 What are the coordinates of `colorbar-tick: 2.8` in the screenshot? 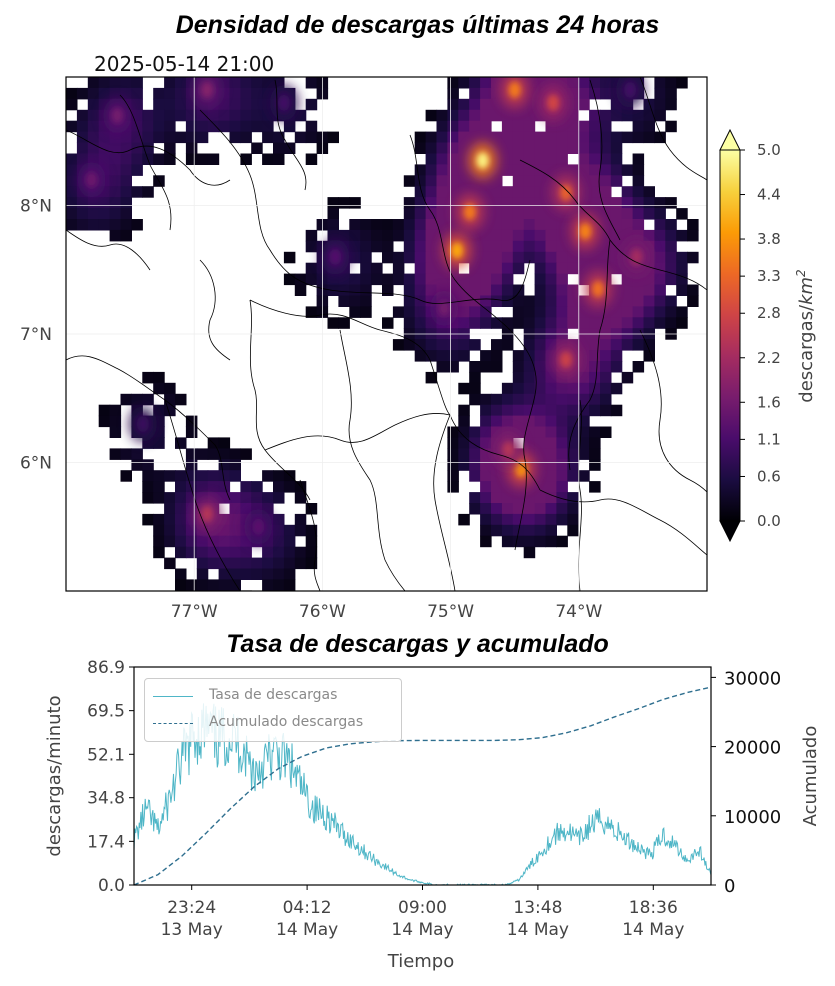 It's located at (769, 313).